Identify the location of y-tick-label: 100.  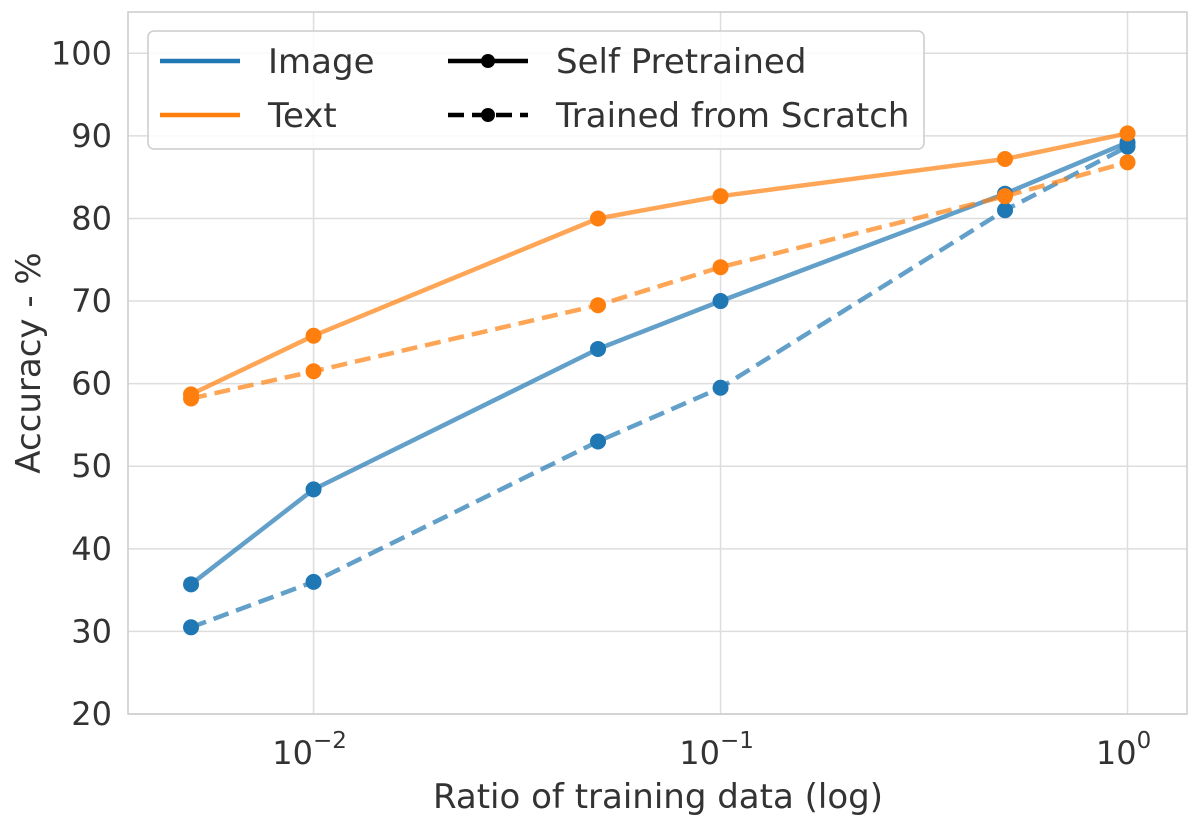
(81, 53).